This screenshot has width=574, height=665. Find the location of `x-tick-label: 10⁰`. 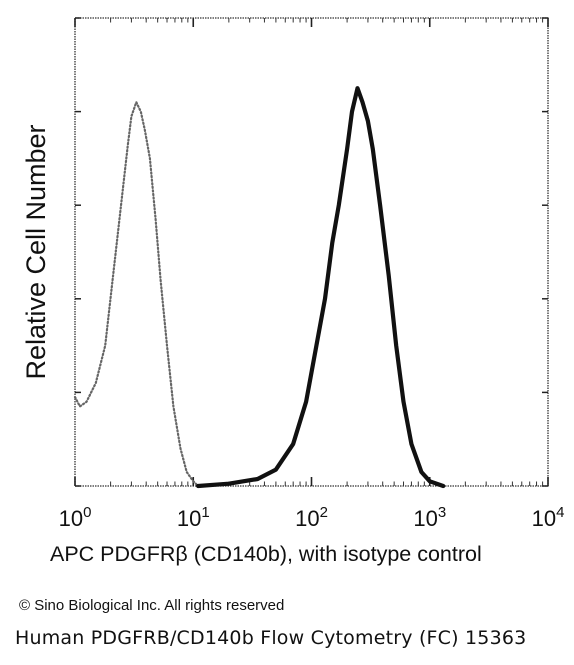

x-tick-label: 10⁰ is located at coordinates (75, 517).